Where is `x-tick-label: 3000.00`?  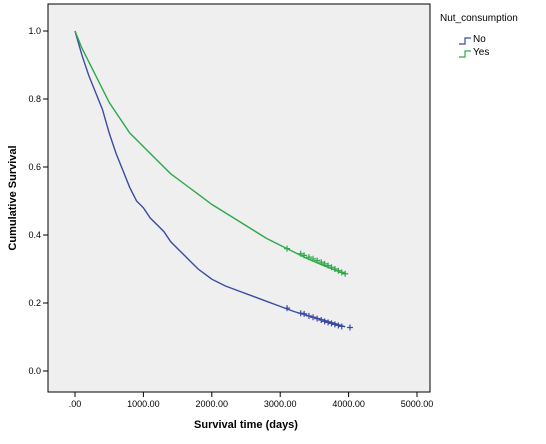 x-tick-label: 3000.00 is located at coordinates (280, 404).